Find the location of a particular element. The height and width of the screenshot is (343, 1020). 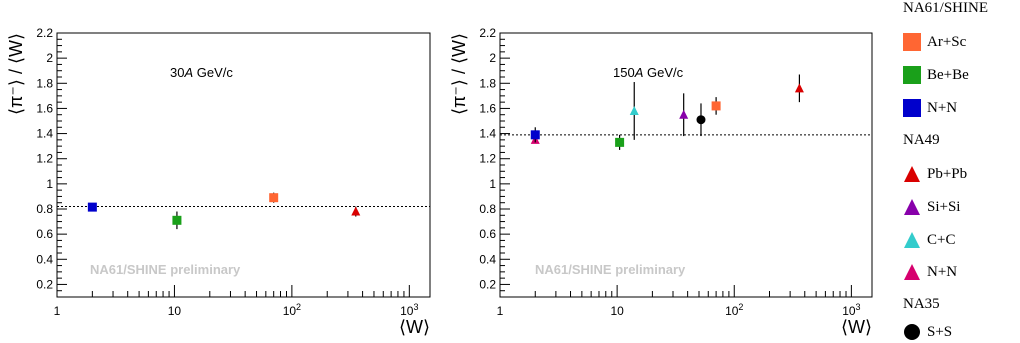

annotation-part: 30 is located at coordinates (177, 72).